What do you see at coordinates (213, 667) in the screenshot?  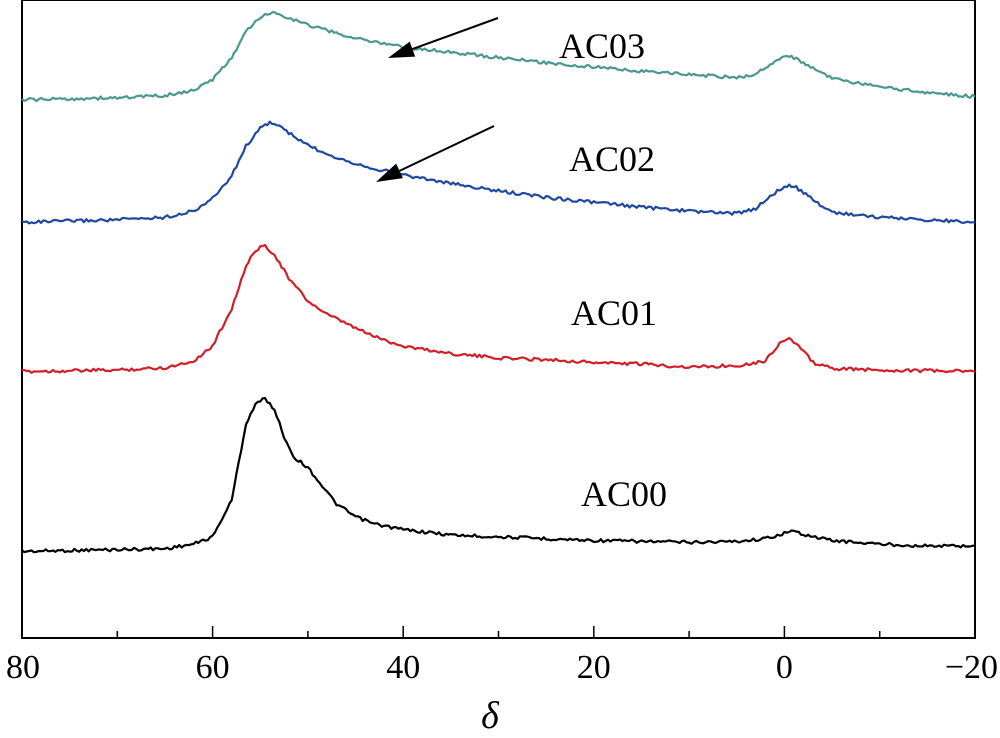 I see `x-tick-label: 60` at bounding box center [213, 667].